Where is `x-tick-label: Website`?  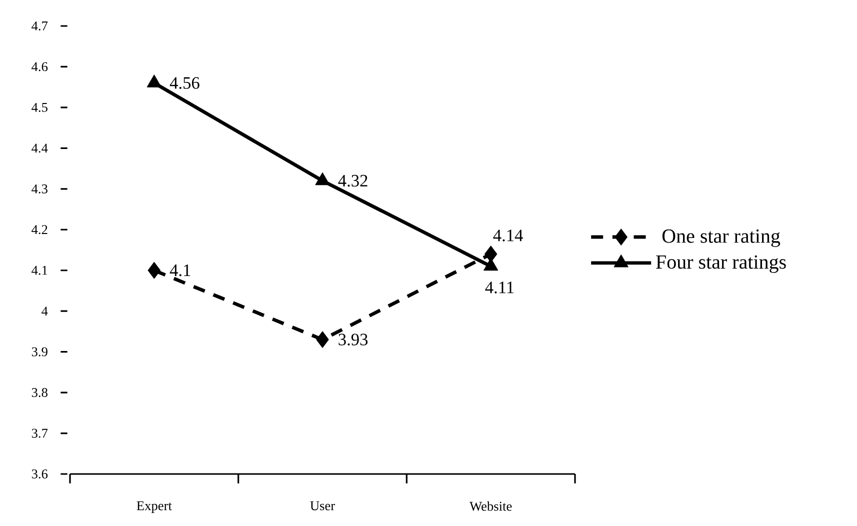
x-tick-label: Website is located at coordinates (491, 506).